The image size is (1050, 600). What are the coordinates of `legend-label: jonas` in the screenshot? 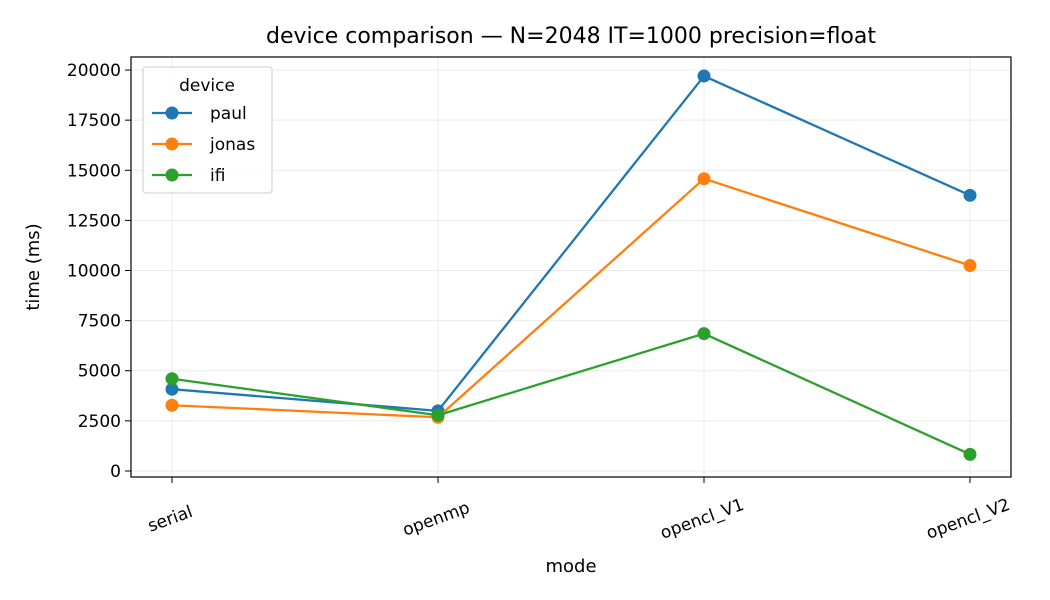 It's located at (232, 145).